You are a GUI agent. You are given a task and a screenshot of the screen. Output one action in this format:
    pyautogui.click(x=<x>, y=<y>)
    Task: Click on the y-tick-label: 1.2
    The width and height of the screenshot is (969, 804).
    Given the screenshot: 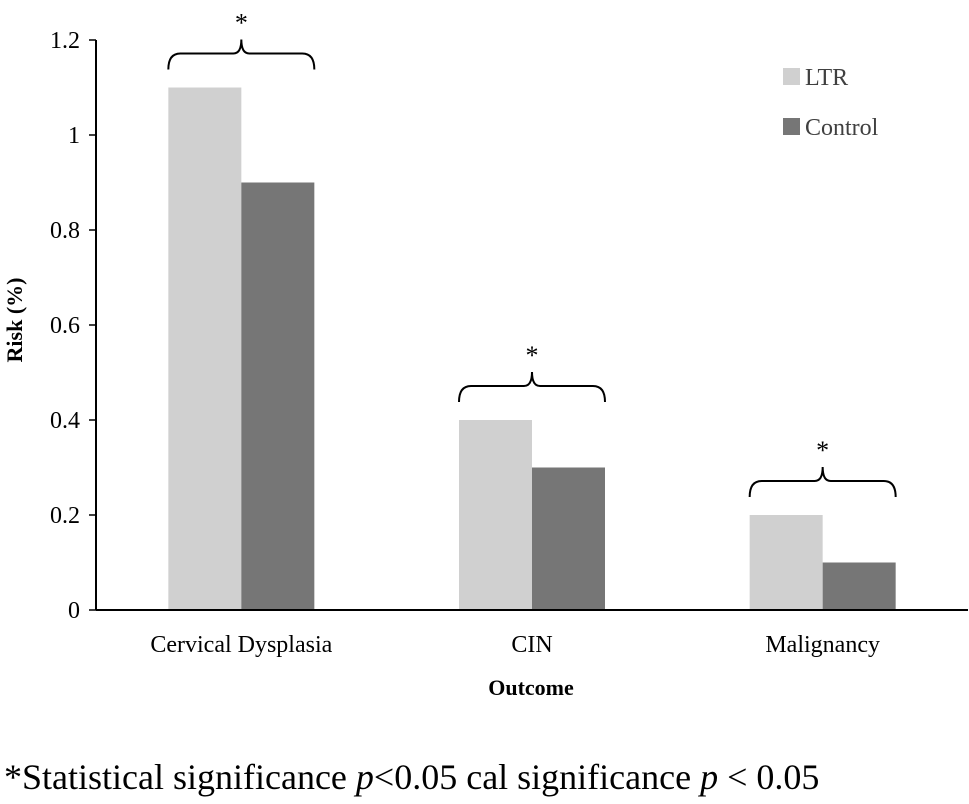 What is the action you would take?
    pyautogui.click(x=65, y=41)
    